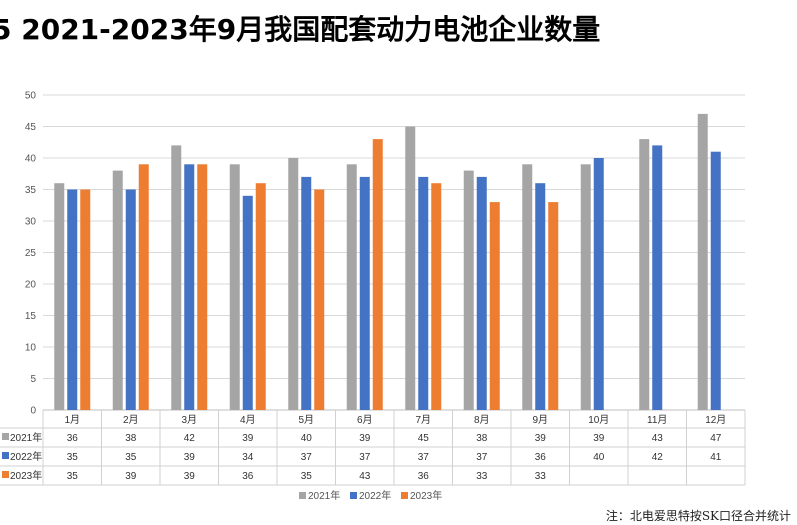  Describe the element at coordinates (423, 420) in the screenshot. I see `category-label: 7月` at that location.